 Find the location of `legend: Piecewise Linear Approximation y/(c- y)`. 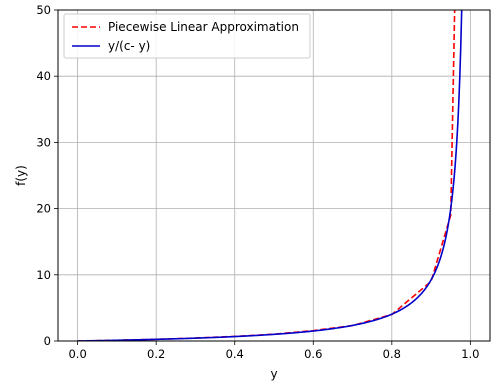

legend: Piecewise Linear Approximation y/(c- y) is located at coordinates (187, 36).